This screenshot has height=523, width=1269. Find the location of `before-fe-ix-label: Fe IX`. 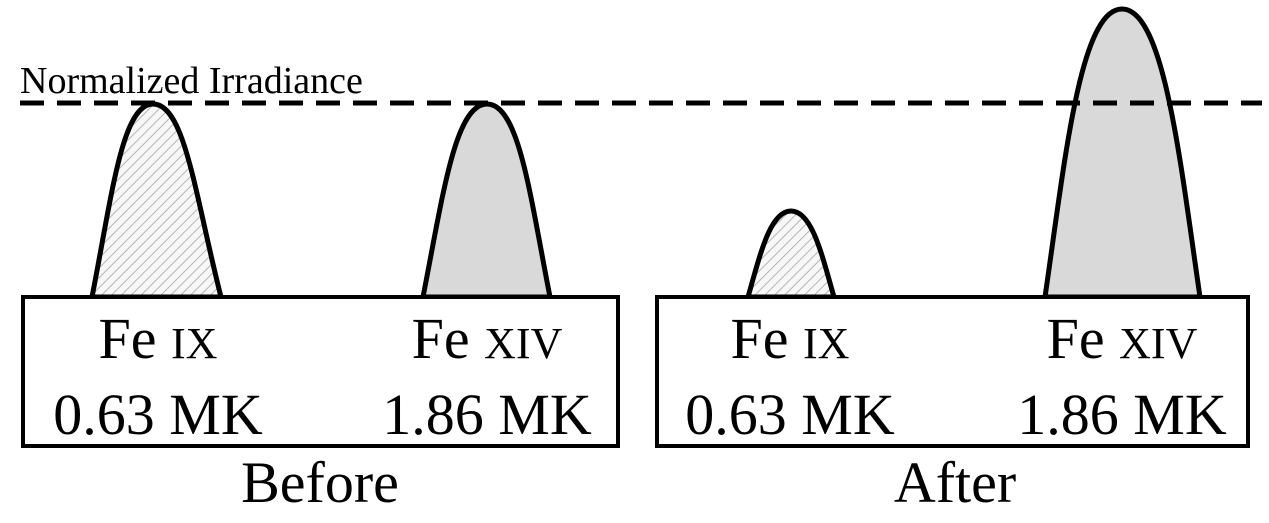

before-fe-ix-label: Fe IX is located at coordinates (158, 338).